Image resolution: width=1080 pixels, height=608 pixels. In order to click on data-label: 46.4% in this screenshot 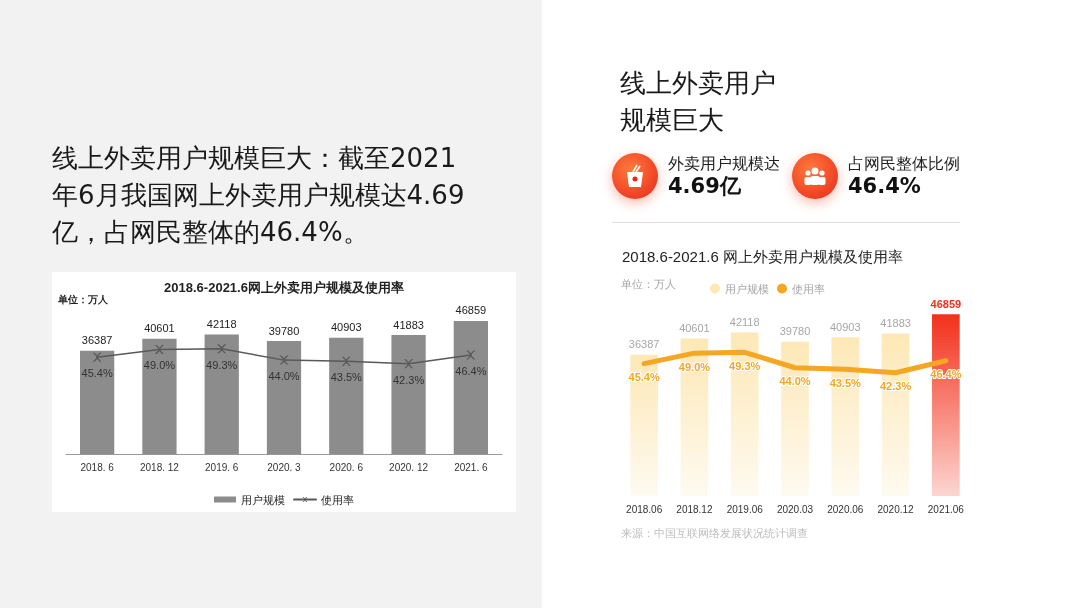, I will do `click(471, 371)`.